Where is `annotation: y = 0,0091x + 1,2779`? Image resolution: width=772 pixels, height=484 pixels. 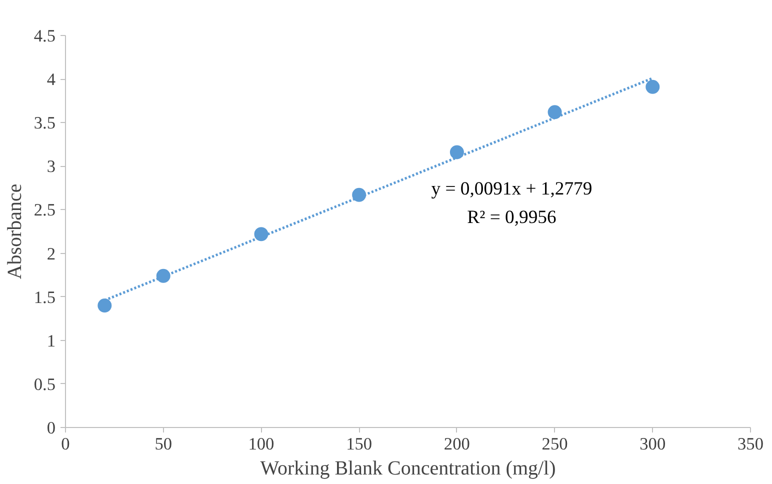 annotation: y = 0,0091x + 1,2779 is located at coordinates (511, 189).